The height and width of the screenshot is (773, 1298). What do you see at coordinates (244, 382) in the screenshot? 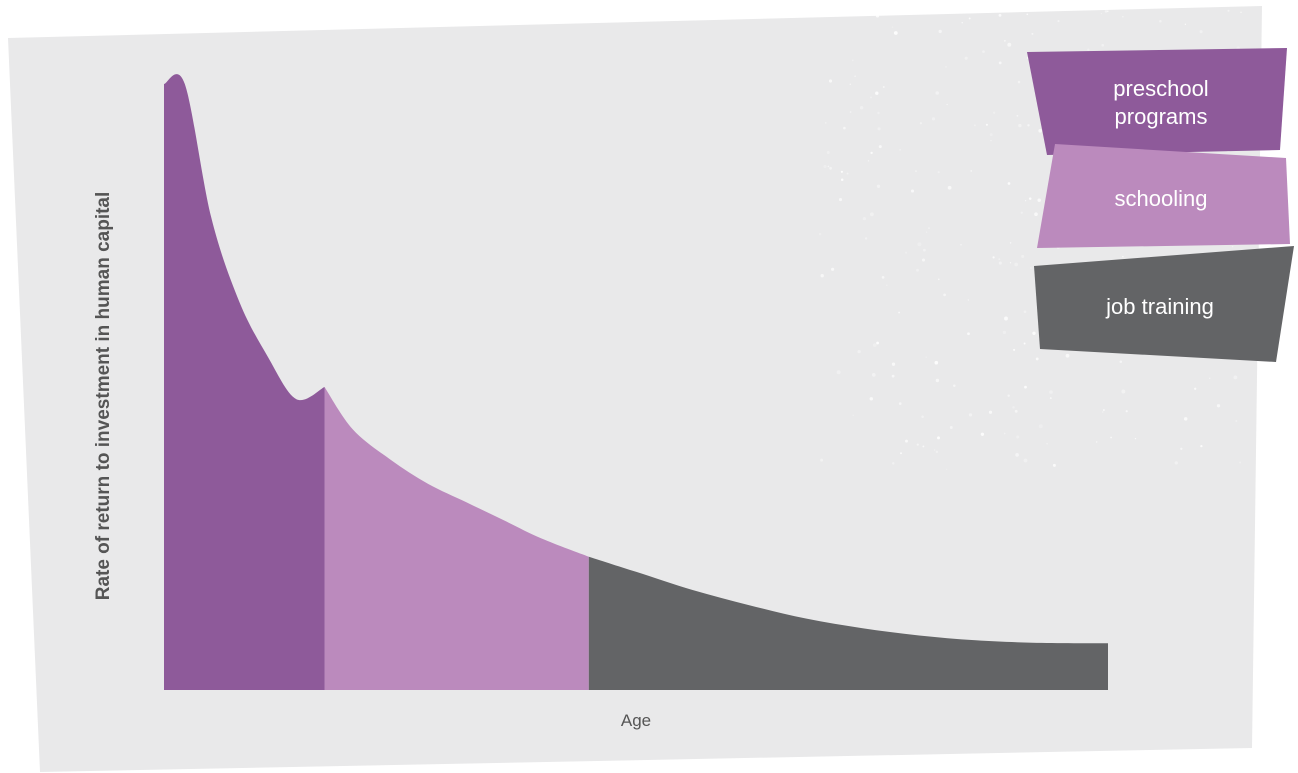
I see `area-preschool-programs` at bounding box center [244, 382].